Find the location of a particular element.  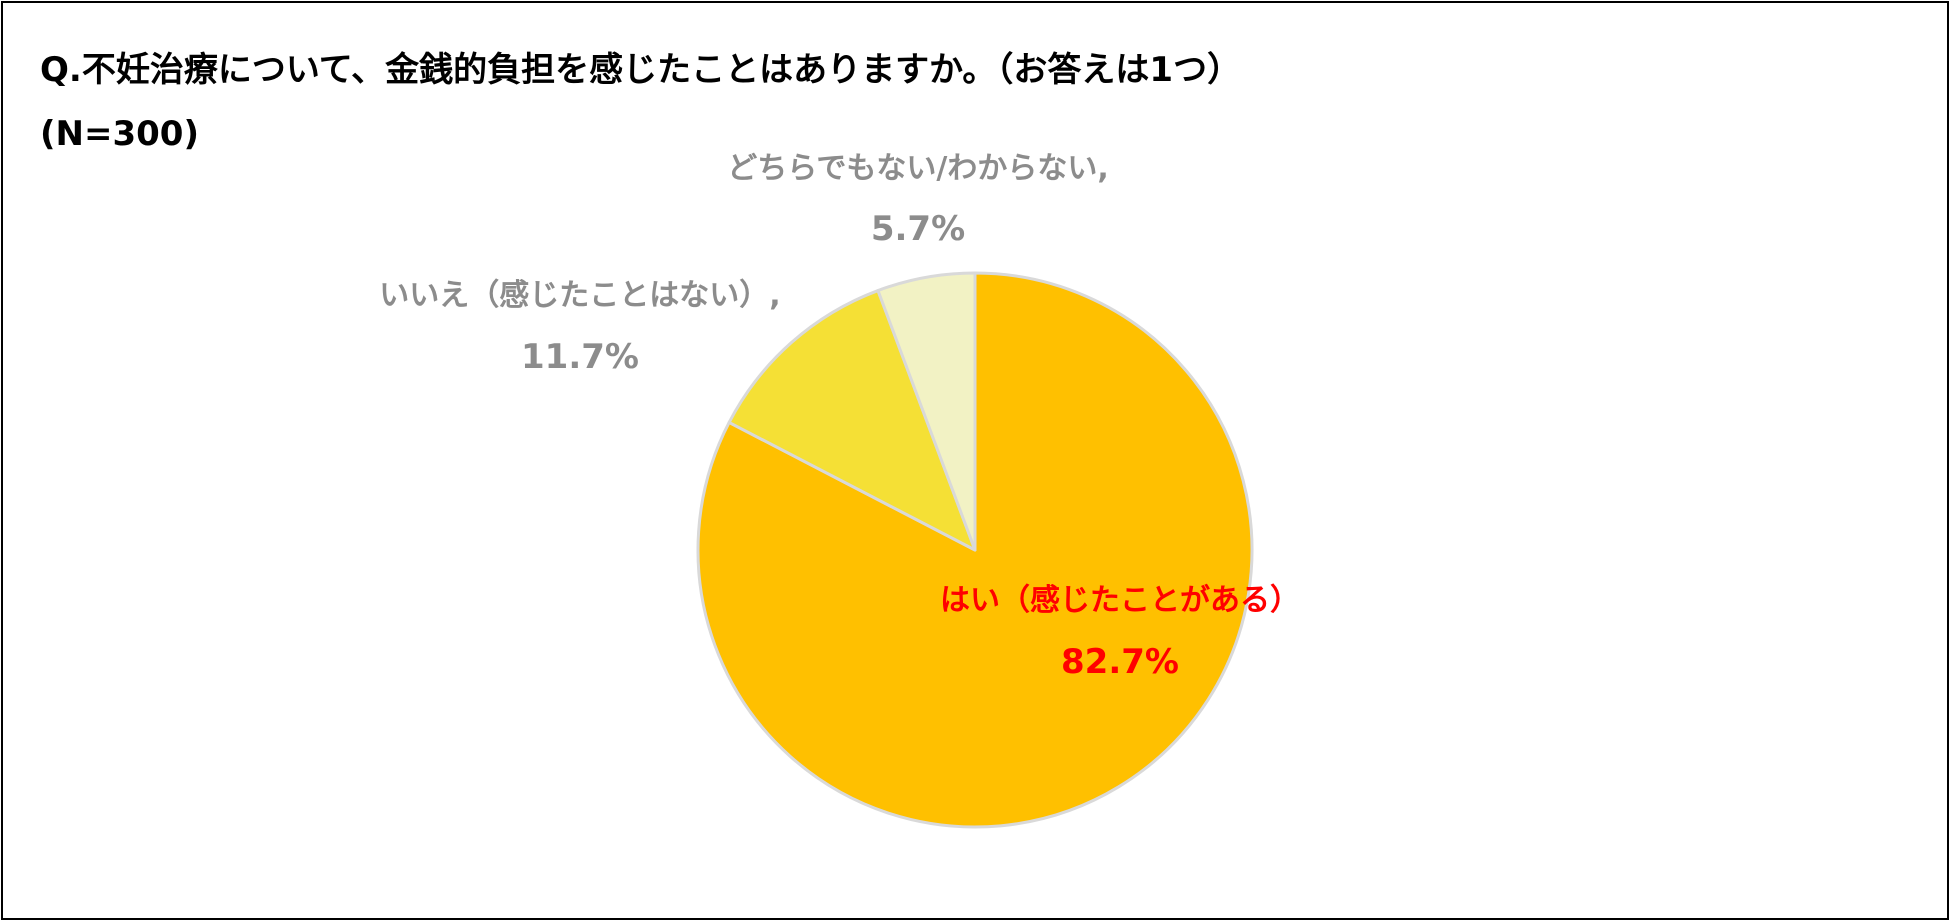

slice-label-unsure: どちらでもない/わからない, is located at coordinates (917, 168).